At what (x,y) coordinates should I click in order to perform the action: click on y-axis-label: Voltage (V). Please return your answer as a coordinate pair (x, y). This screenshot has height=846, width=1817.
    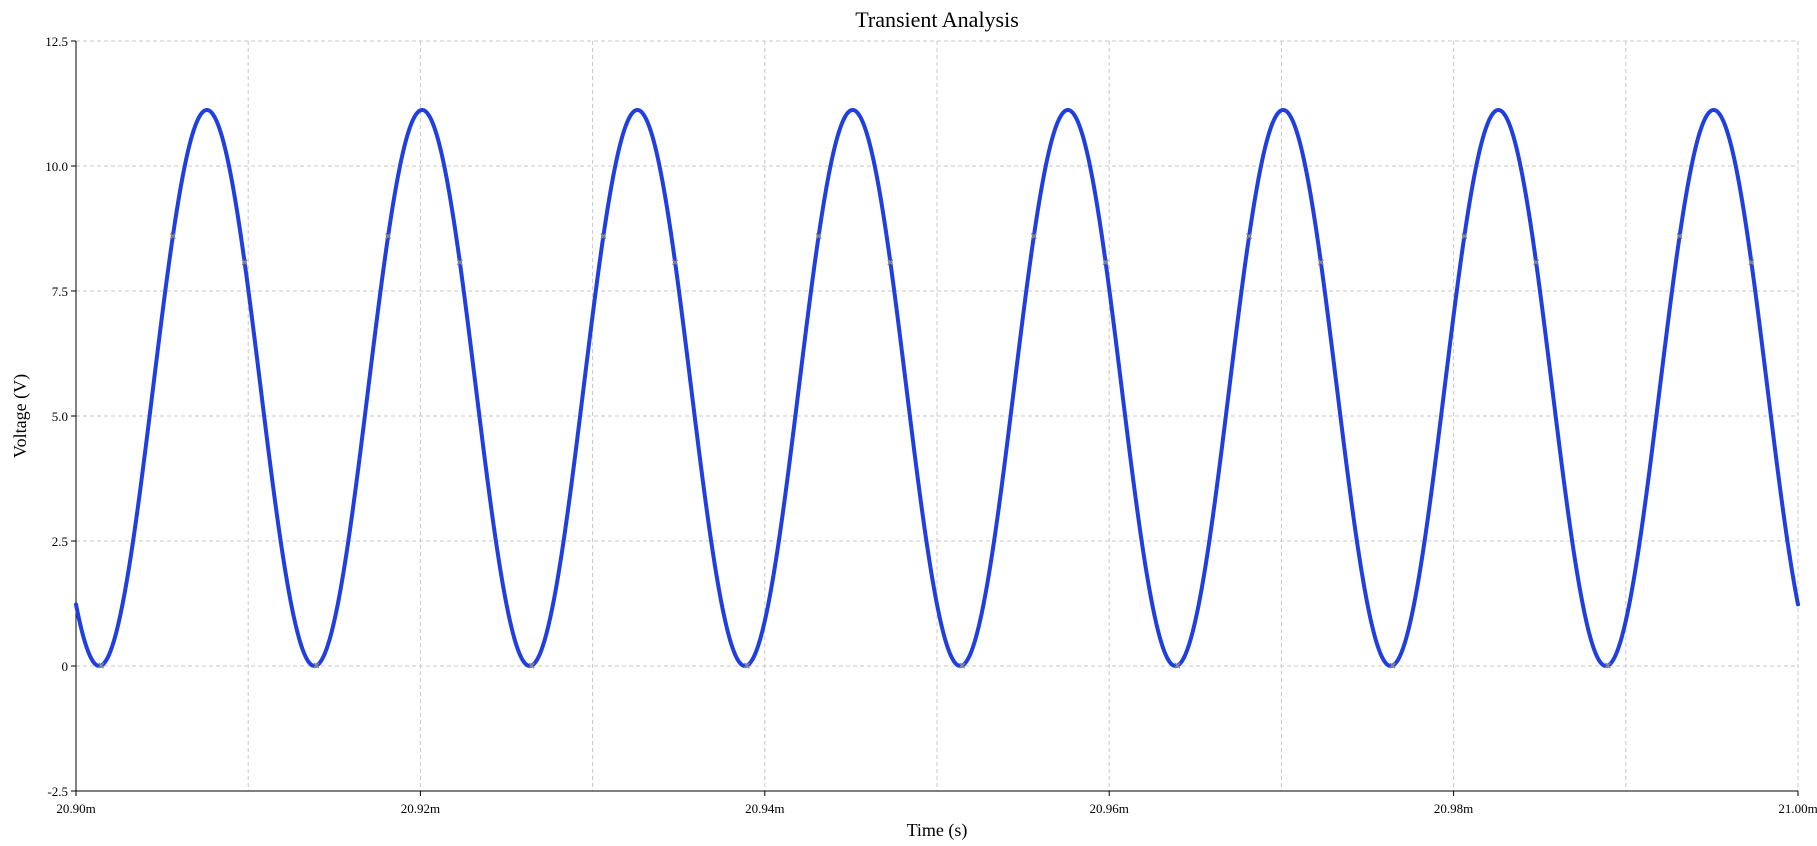
    Looking at the image, I should click on (20, 416).